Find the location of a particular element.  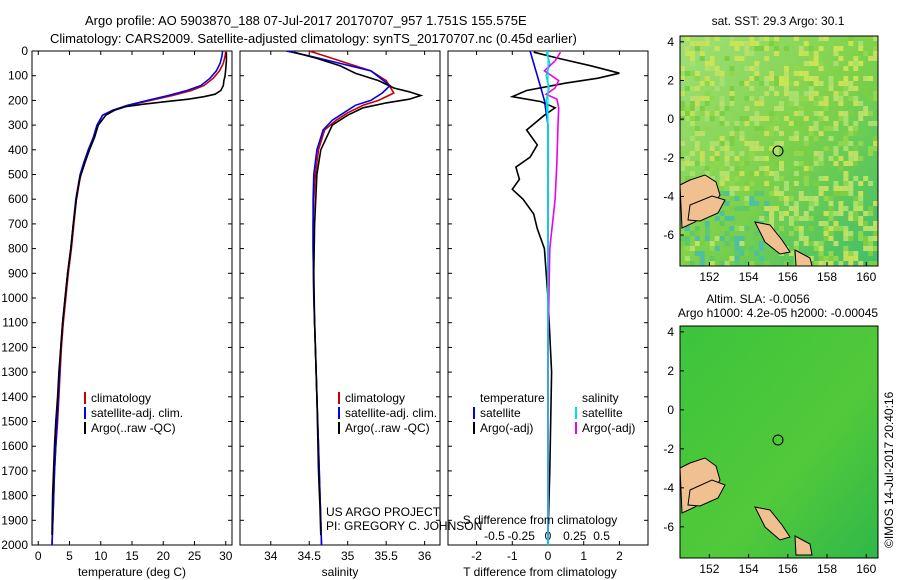

y-tick-label: 1700 is located at coordinates (14, 471).